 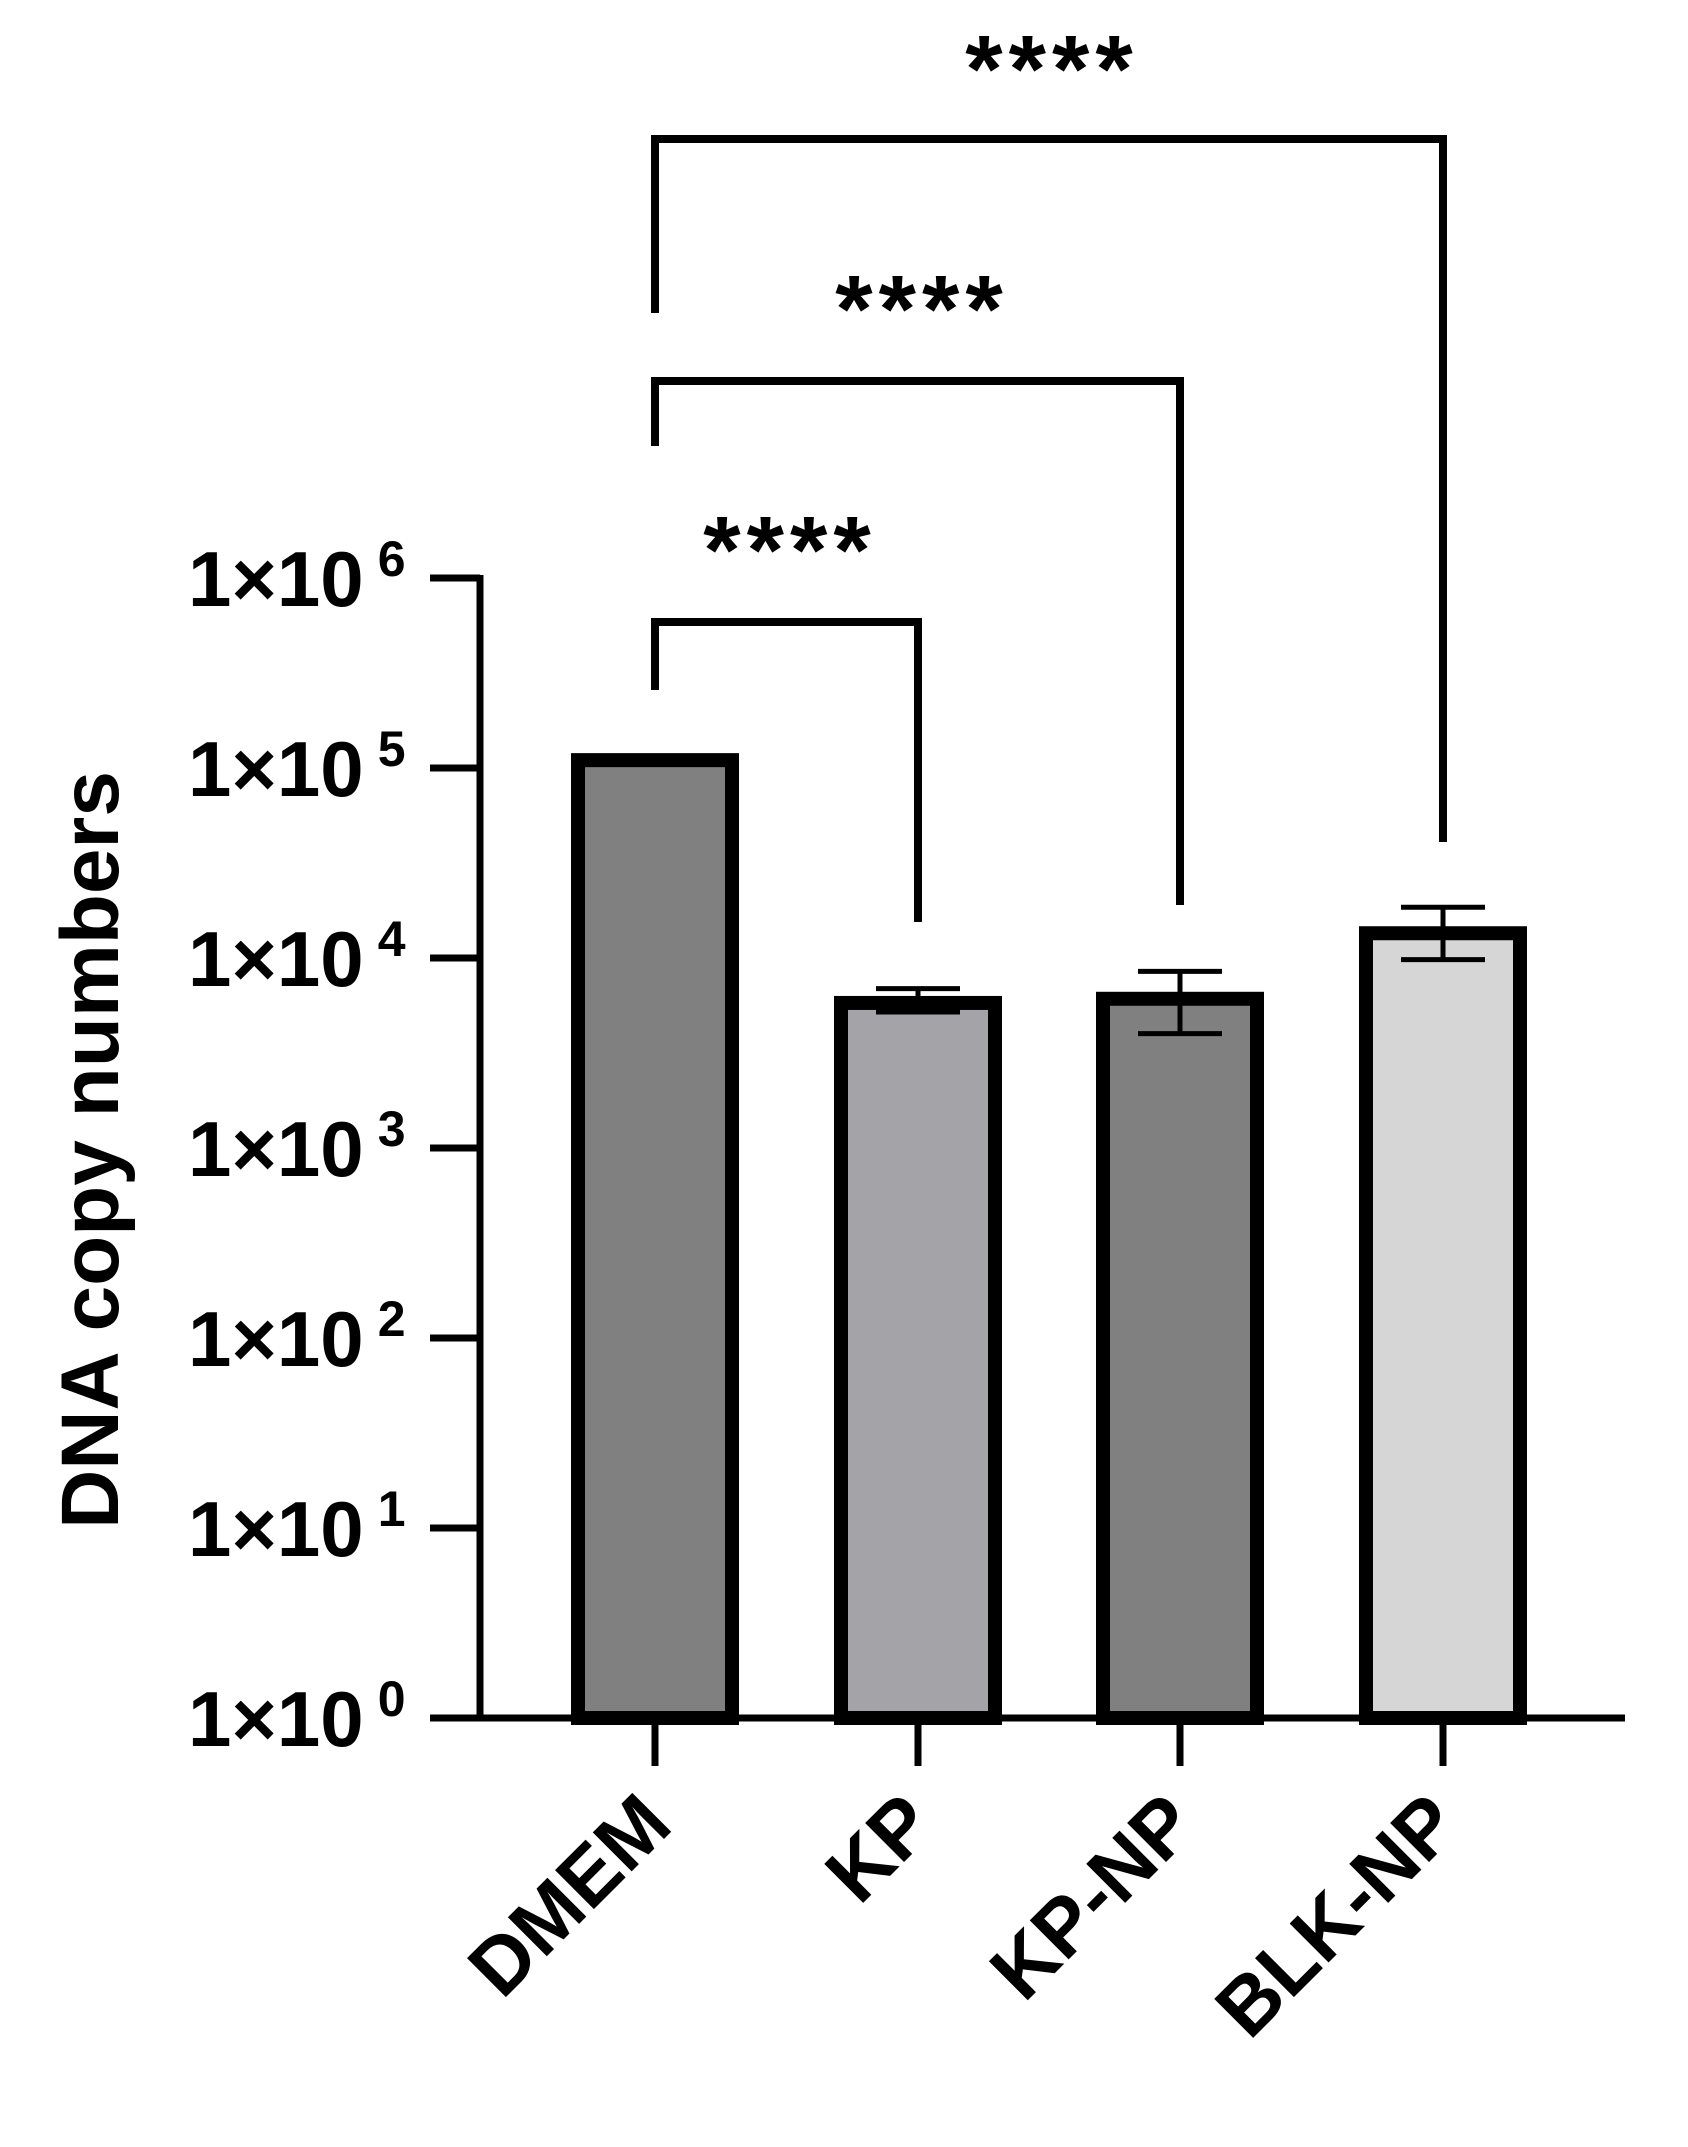 What do you see at coordinates (297, 957) in the screenshot?
I see `y-tick-label-4: 1×10 4` at bounding box center [297, 957].